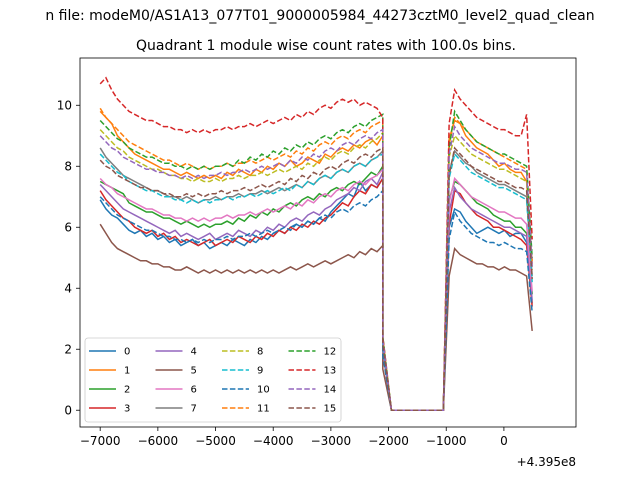 The height and width of the screenshot is (480, 640). I want to click on y-tick-label: 2, so click(68, 350).